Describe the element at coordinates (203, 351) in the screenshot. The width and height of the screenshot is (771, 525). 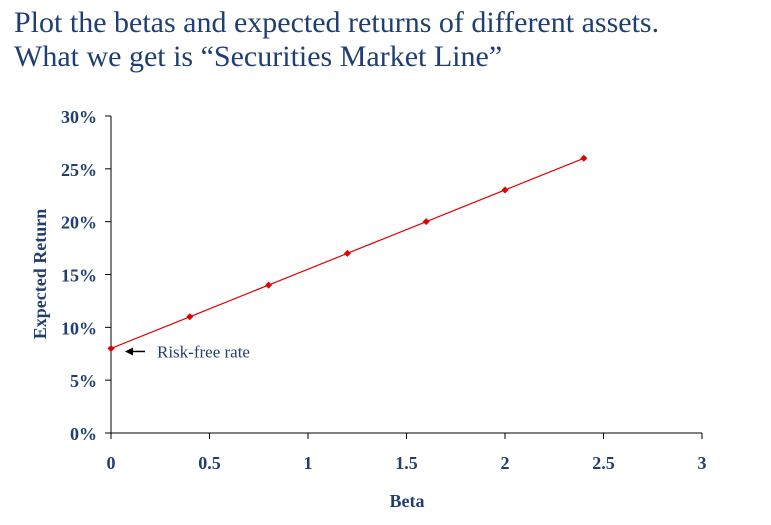
I see `risk-free-rate-label: Risk-free rate` at that location.